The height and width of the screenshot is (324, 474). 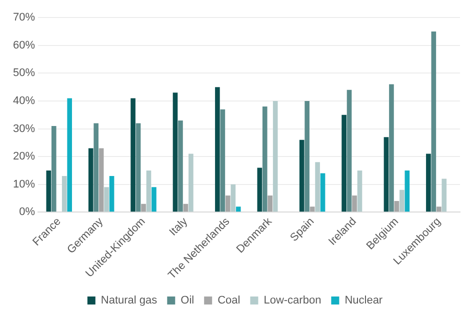 I want to click on y-tick-label: 60%, so click(x=24, y=45).